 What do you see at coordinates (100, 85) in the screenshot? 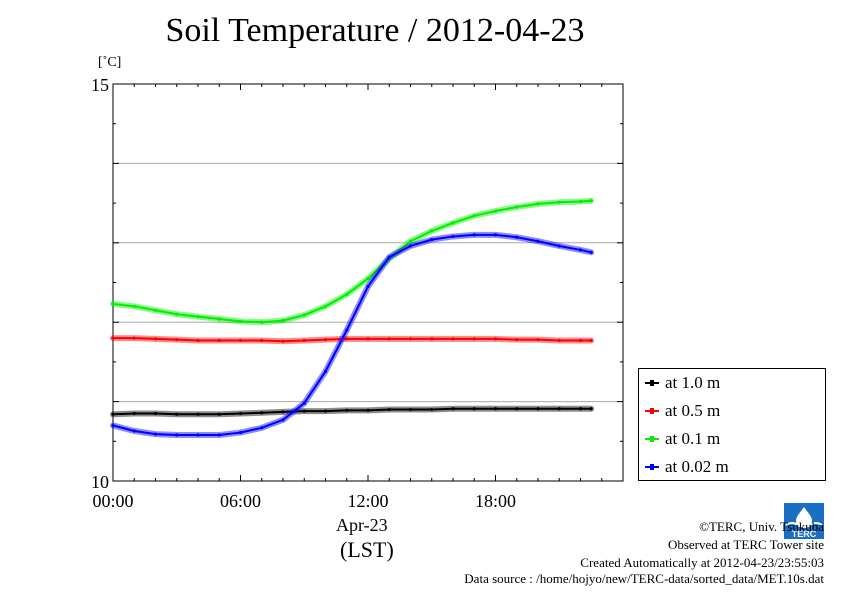
I see `y-tick-label: 15` at bounding box center [100, 85].